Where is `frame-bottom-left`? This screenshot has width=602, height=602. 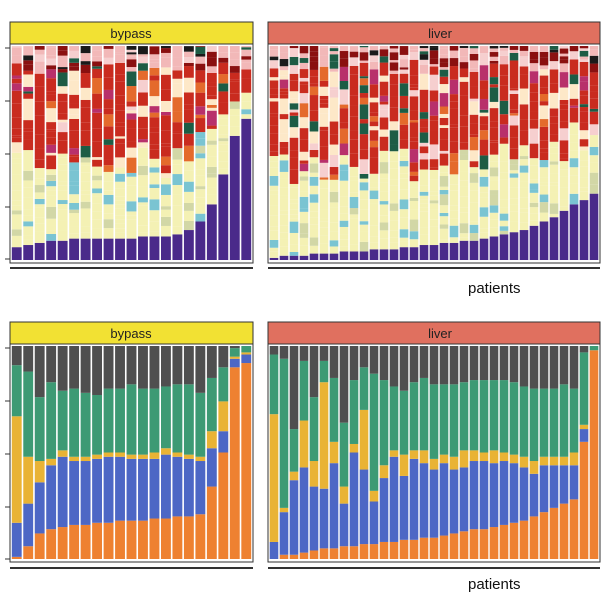
frame-bottom-left is located at coordinates (131, 453).